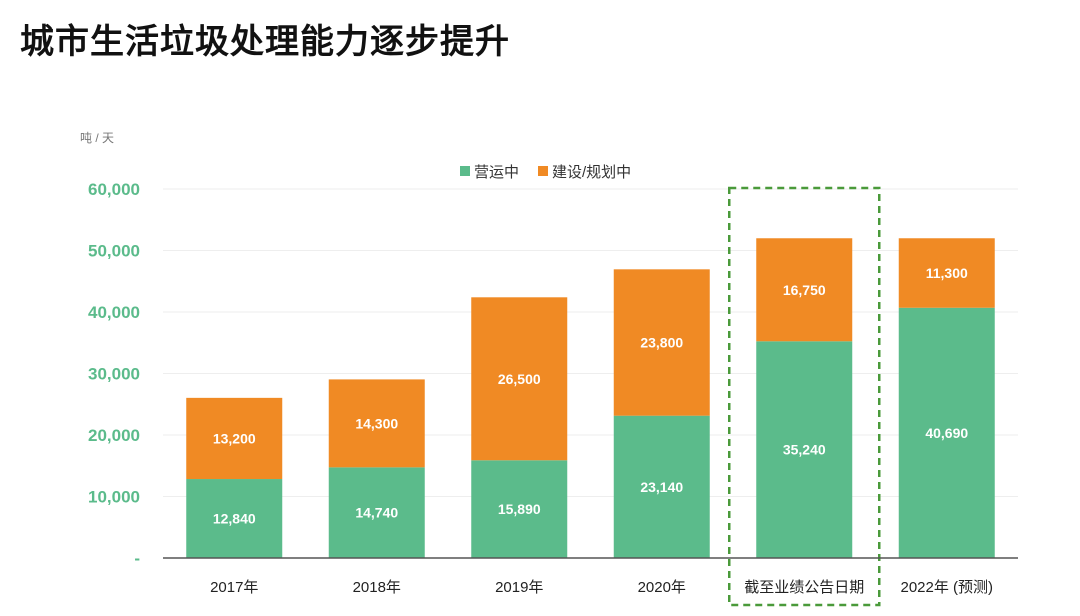 The height and width of the screenshot is (616, 1080). Describe the element at coordinates (591, 172) in the screenshot. I see `legend-label: 建设/规划中` at that location.